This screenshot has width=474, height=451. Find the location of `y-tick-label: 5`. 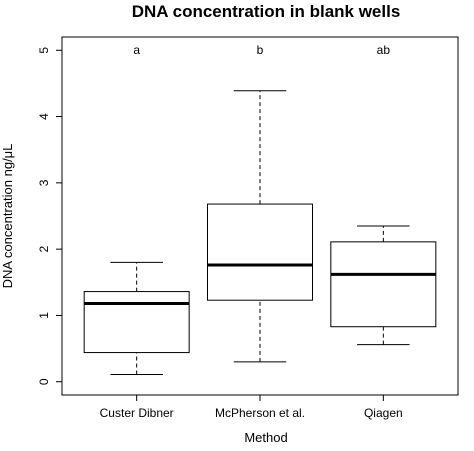

y-tick-label: 5 is located at coordinates (44, 50).